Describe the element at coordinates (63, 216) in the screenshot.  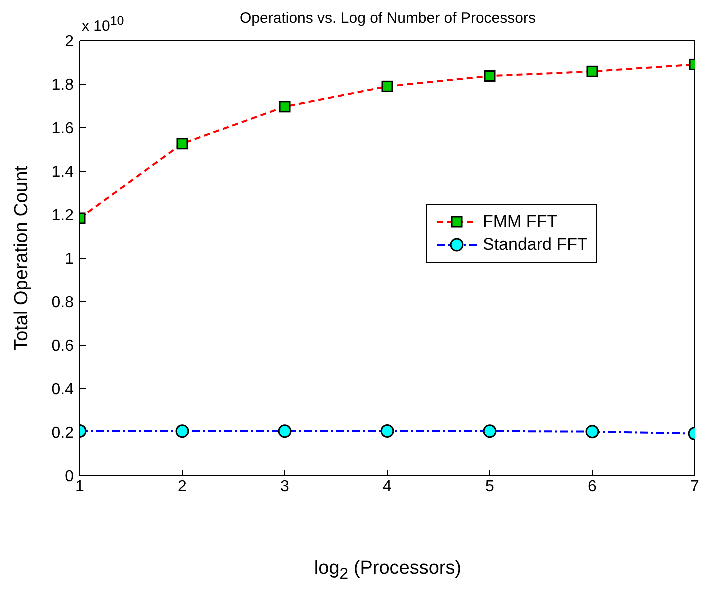
I see `y-tick-label: 1.2` at that location.